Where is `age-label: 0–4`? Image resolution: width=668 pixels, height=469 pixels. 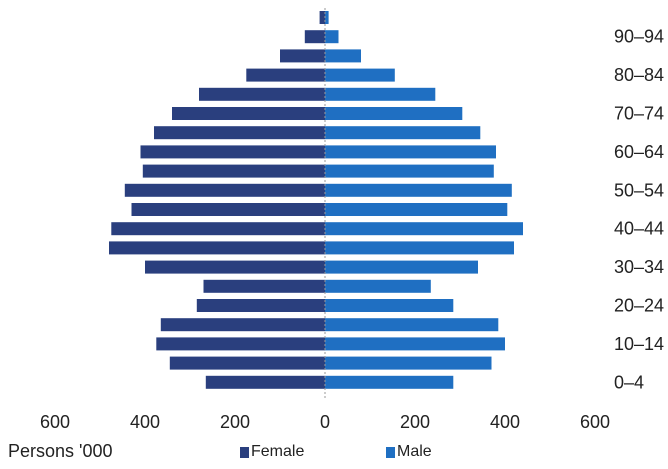 age-label: 0–4 is located at coordinates (629, 382).